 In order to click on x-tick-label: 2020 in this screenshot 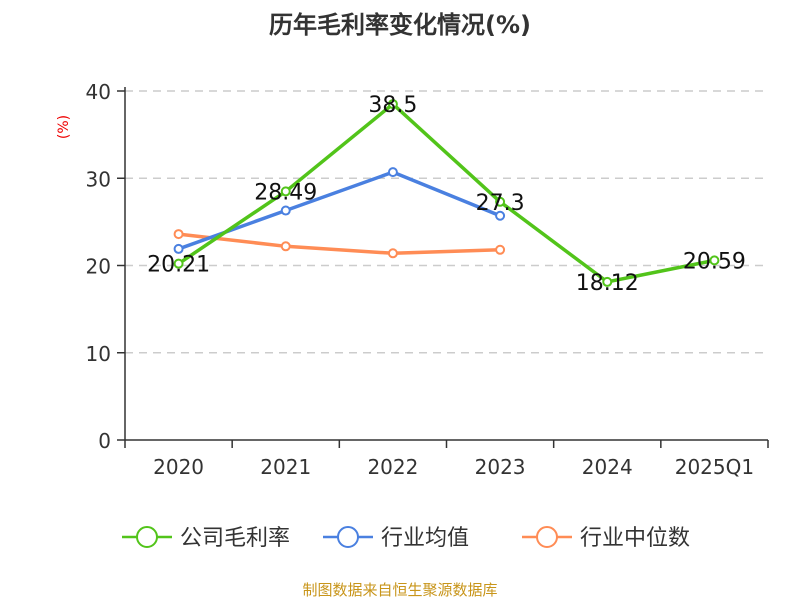, I will do `click(178, 467)`.